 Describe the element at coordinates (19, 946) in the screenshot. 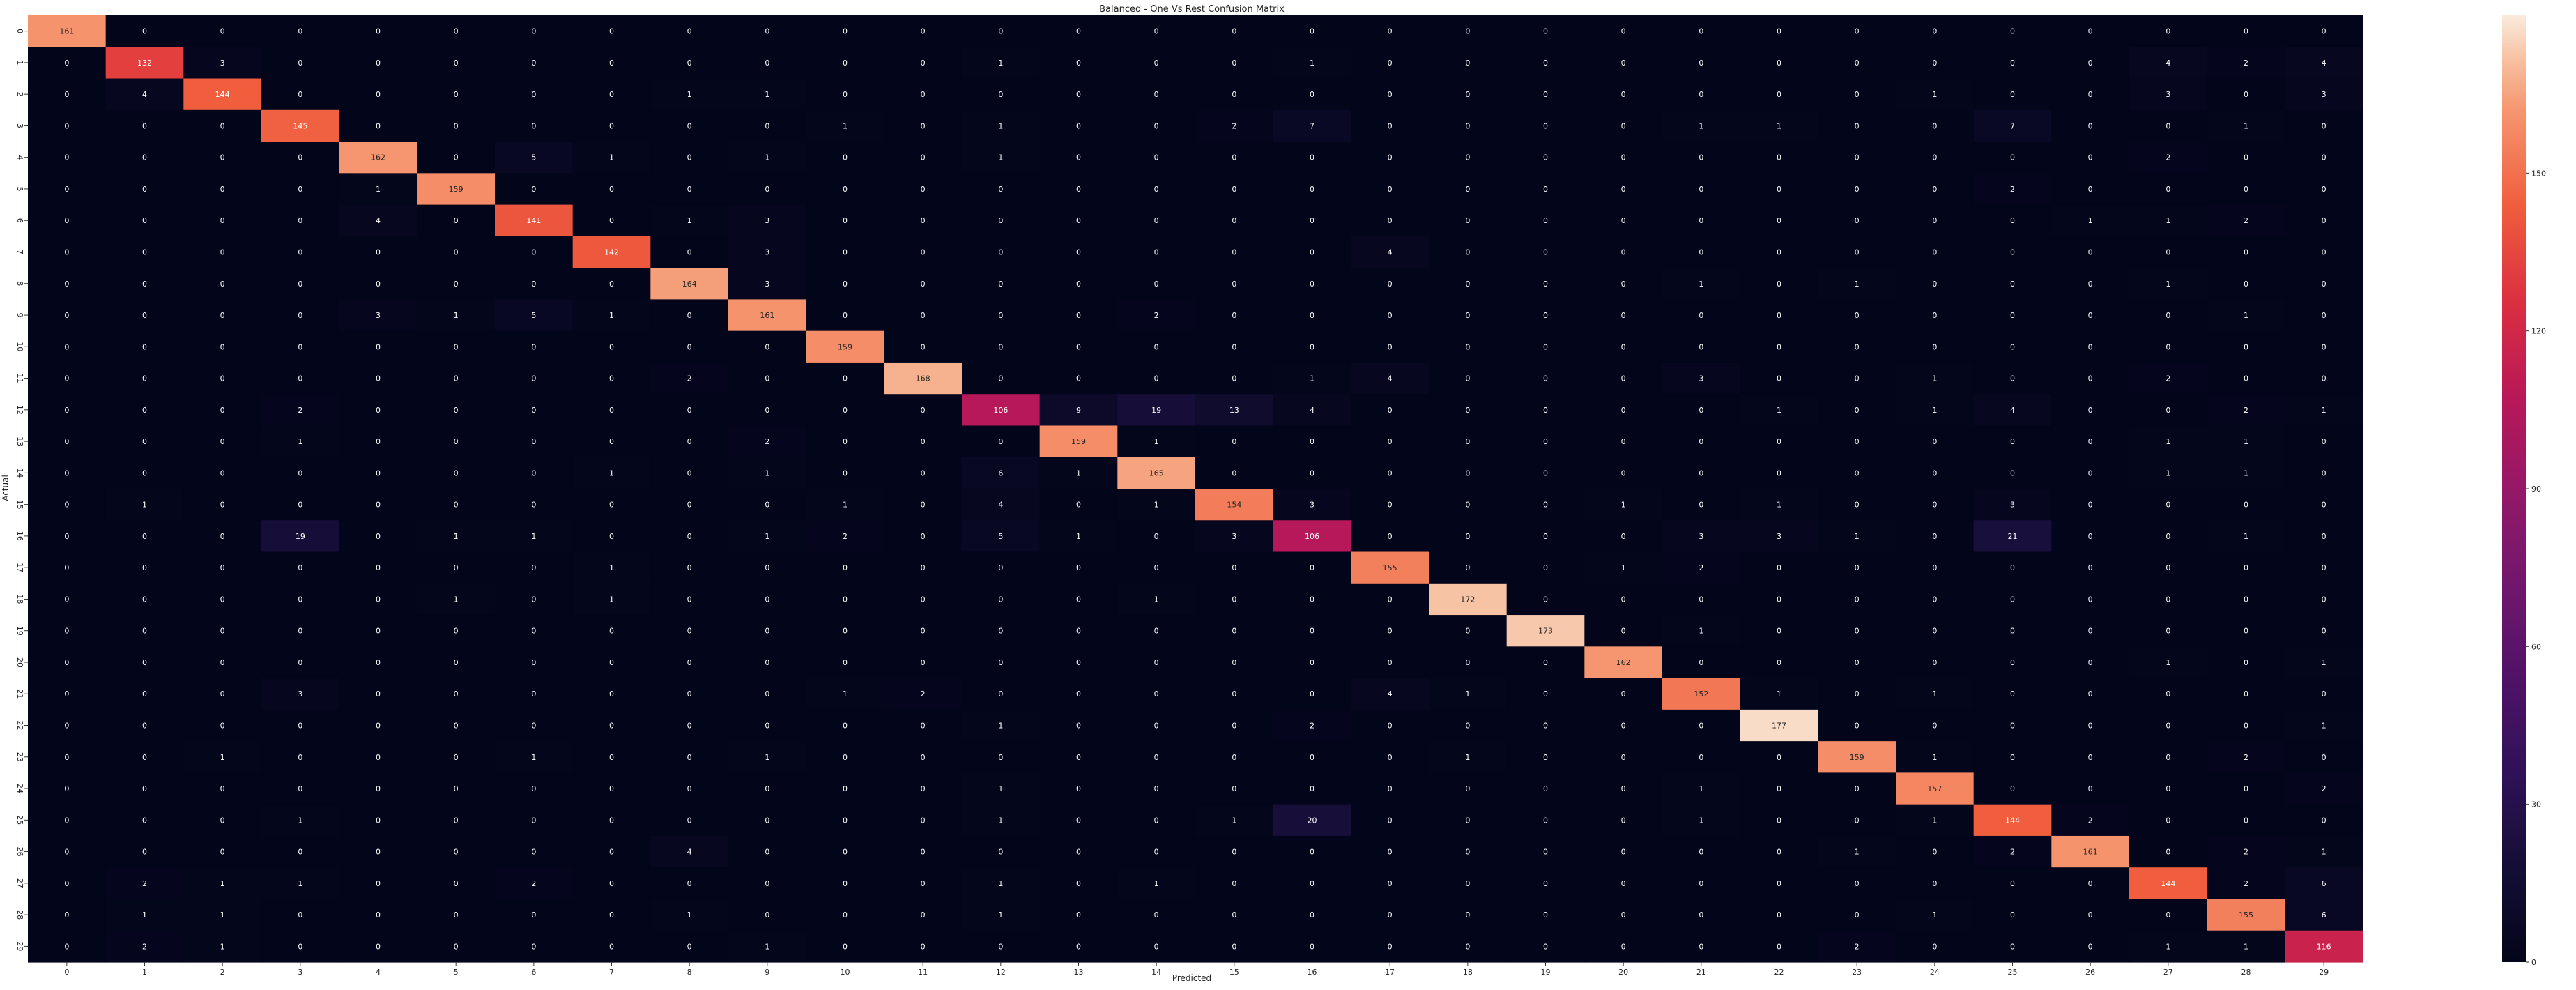

I see `y-tick-label: 29` at that location.